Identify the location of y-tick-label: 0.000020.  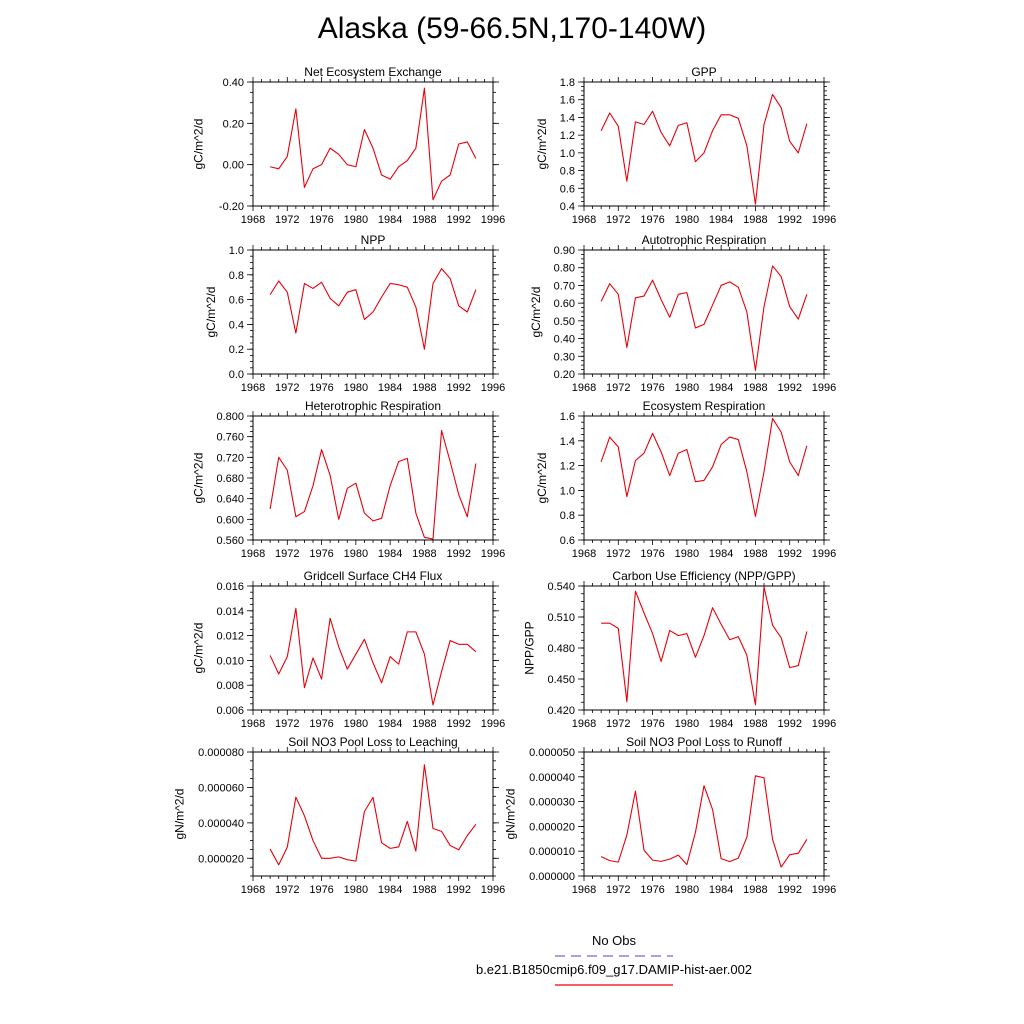
(221, 859).